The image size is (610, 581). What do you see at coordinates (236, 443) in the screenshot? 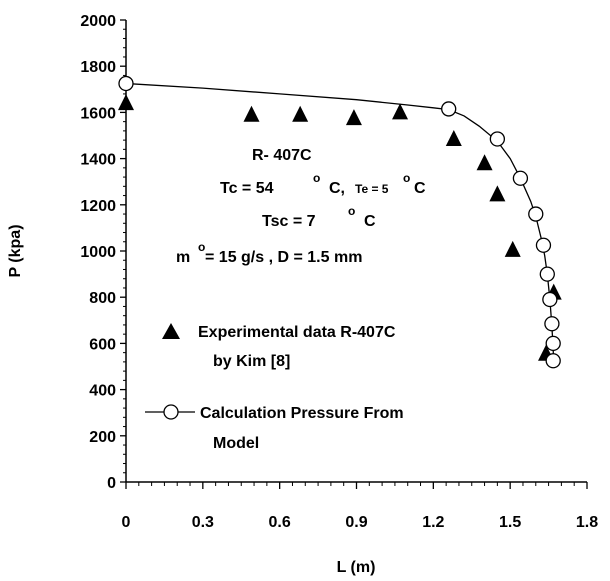
I see `legend-model-line2: Model` at bounding box center [236, 443].